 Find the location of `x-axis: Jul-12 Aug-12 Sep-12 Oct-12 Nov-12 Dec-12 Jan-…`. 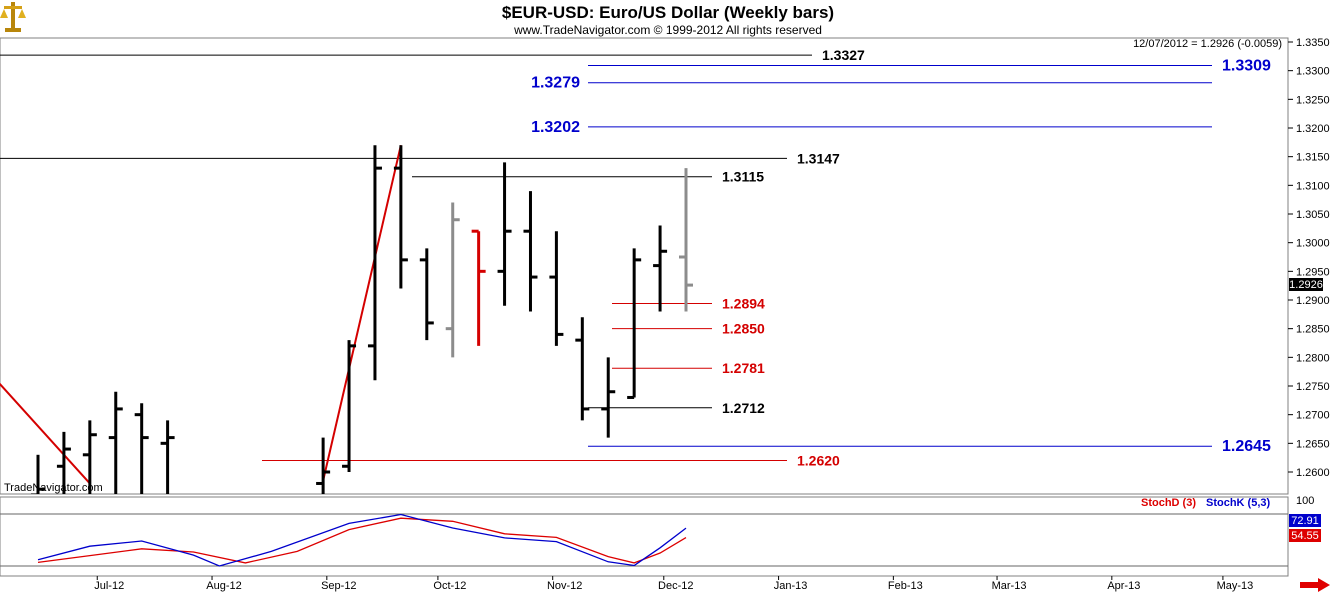

x-axis: Jul-12 Aug-12 Sep-12 Oct-12 Nov-12 Dec-12 Jan-… is located at coordinates (673, 584).